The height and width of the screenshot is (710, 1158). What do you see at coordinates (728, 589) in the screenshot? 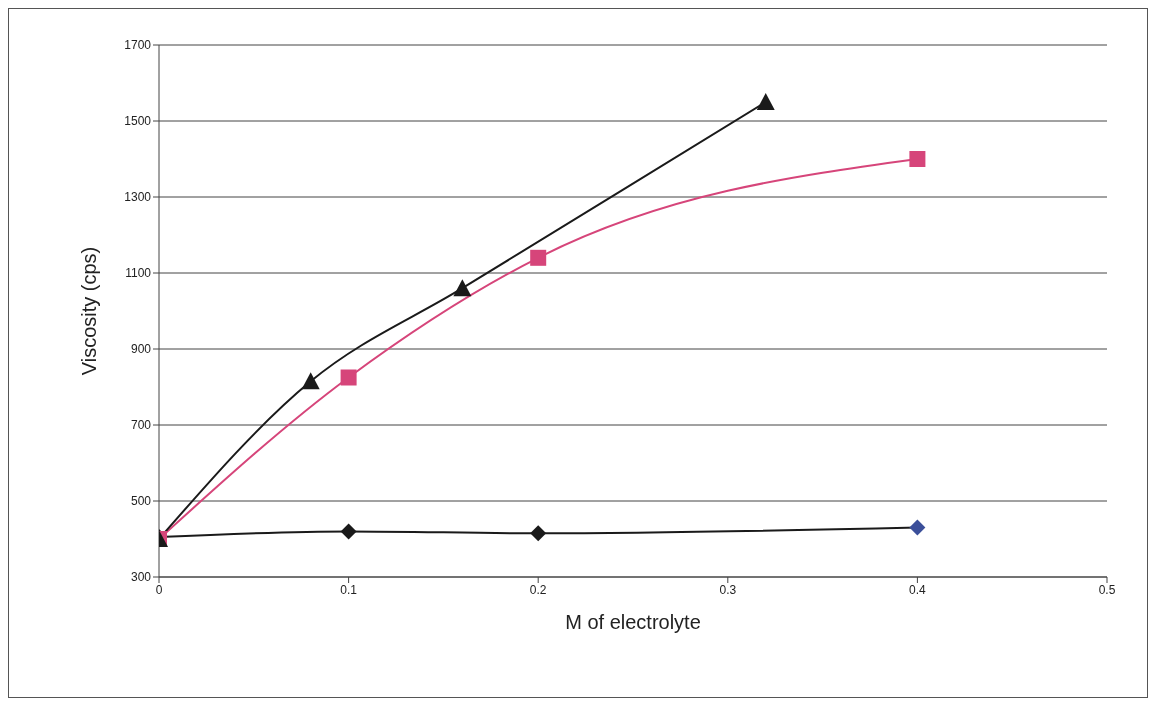
I see `x-tick-label: 0.3` at bounding box center [728, 589].